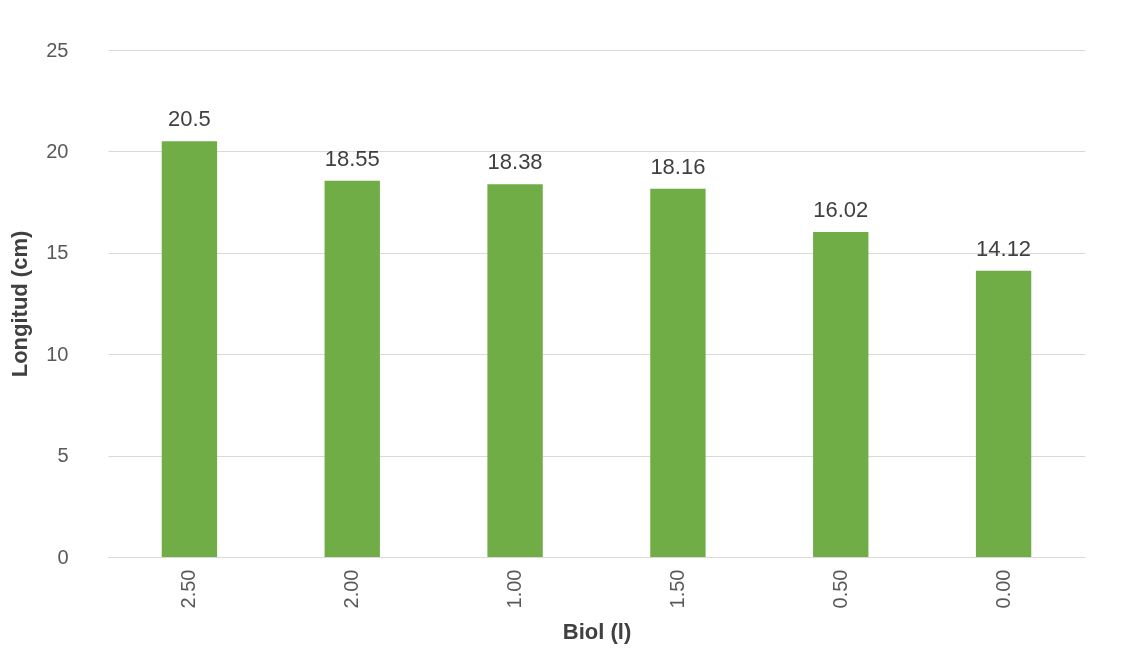 The width and height of the screenshot is (1137, 664). What do you see at coordinates (63, 455) in the screenshot?
I see `y-tick-label: 5` at bounding box center [63, 455].